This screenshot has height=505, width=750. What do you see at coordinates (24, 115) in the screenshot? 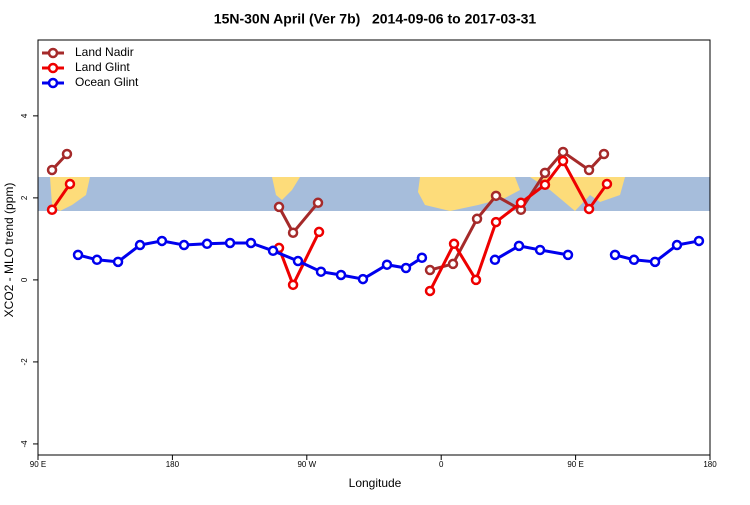
I see `y-tick-label: 4` at bounding box center [24, 115].